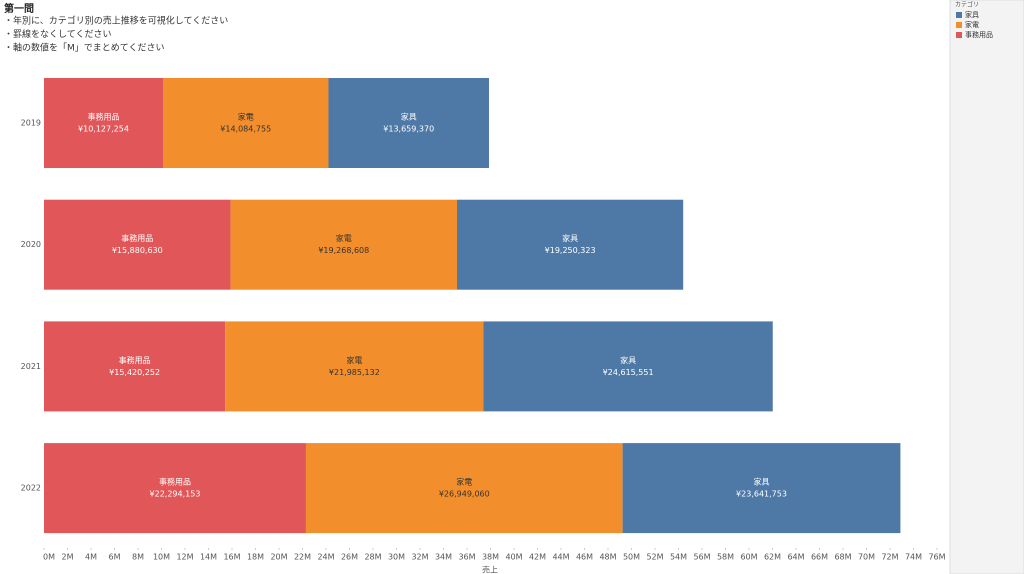 The height and width of the screenshot is (574, 1024). What do you see at coordinates (725, 557) in the screenshot?
I see `x-tick-label: 58M` at bounding box center [725, 557].